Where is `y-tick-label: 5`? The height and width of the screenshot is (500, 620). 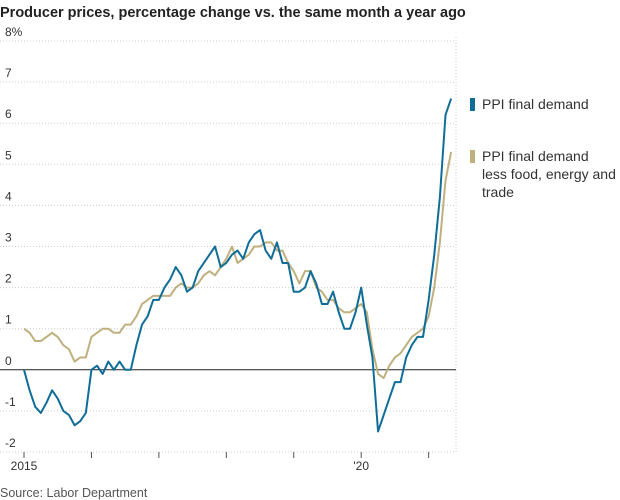
y-tick-label: 5 is located at coordinates (8, 155).